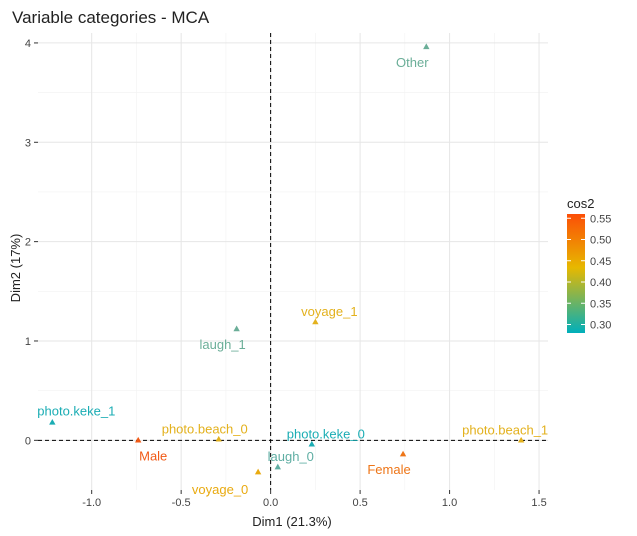  What do you see at coordinates (138, 439) in the screenshot?
I see `point-male` at bounding box center [138, 439].